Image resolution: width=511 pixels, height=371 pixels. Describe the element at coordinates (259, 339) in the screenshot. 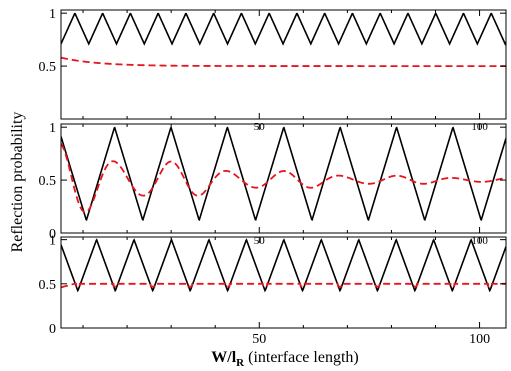

I see `x-tick-label: 50` at that location.